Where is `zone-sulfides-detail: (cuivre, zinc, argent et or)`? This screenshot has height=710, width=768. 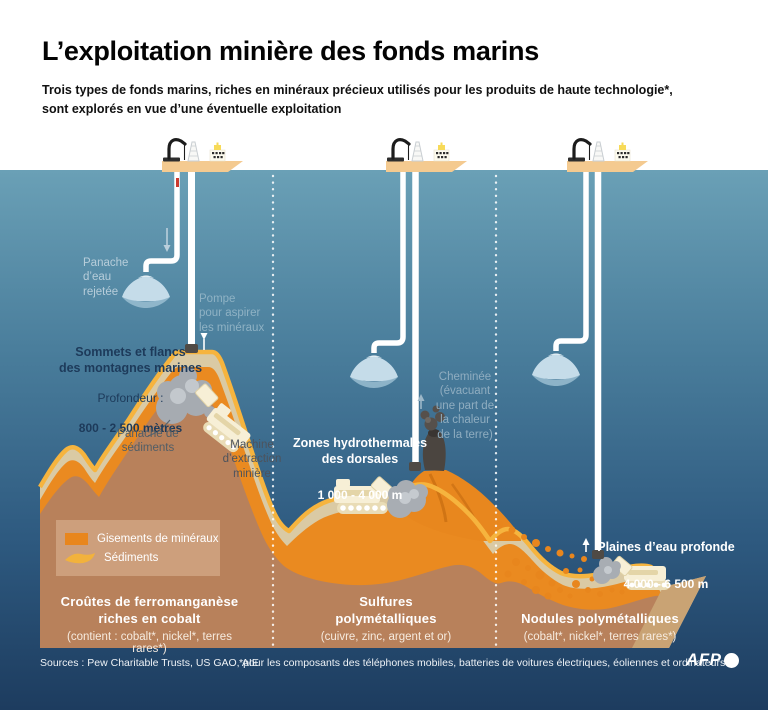 zone-sulfides-detail: (cuivre, zinc, argent et or) is located at coordinates (386, 636).